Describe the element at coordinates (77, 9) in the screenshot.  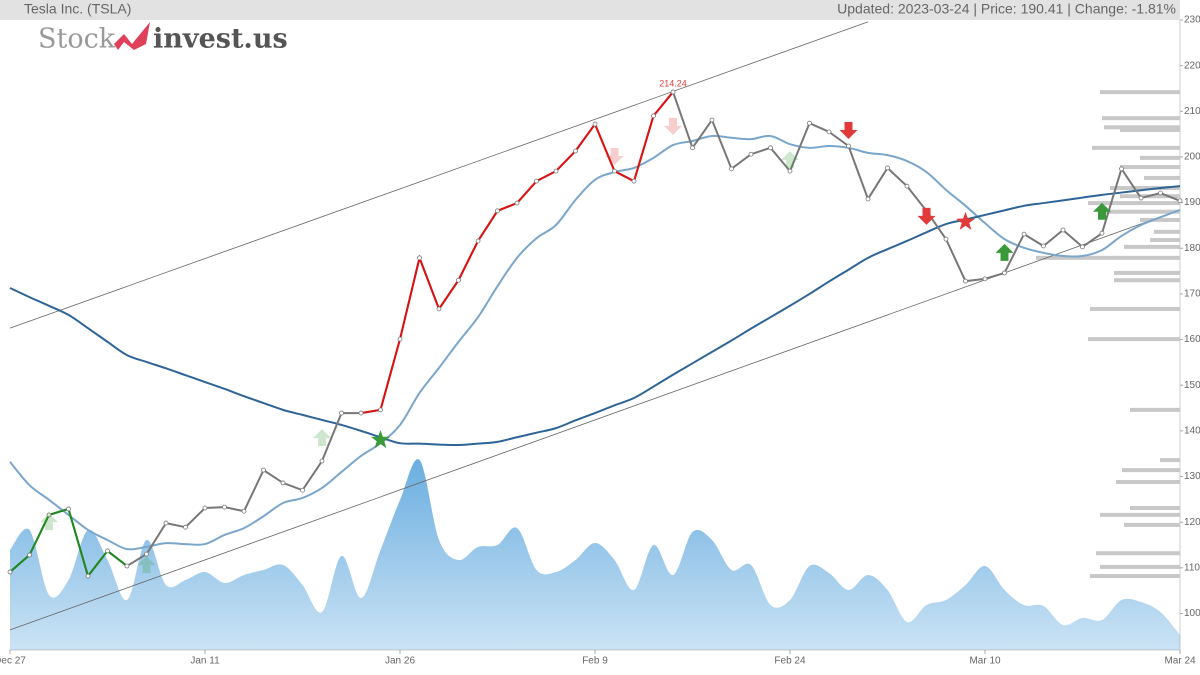
I see `chart-title: Tesla Inc. (TSLA)` at that location.